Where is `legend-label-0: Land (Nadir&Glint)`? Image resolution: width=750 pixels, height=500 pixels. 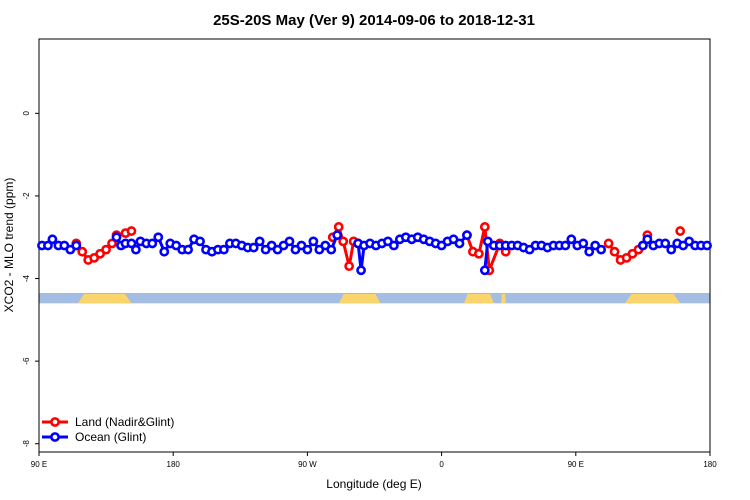
legend-label-0: Land (Nadir&Glint) is located at coordinates (124, 422).